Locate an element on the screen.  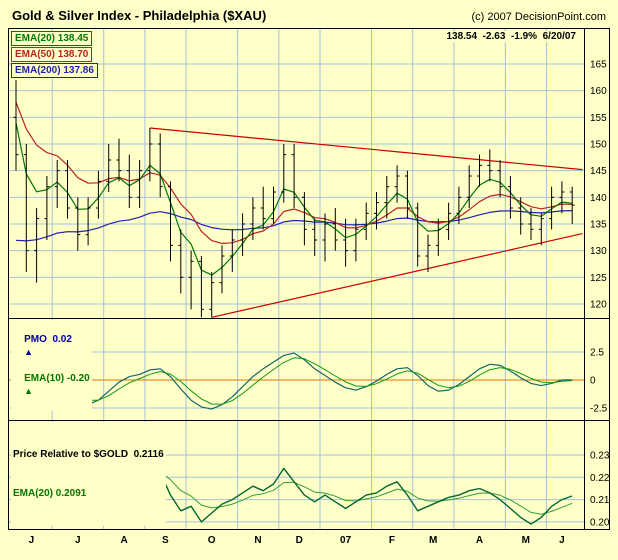
svg-text: S is located at coordinates (165, 540).